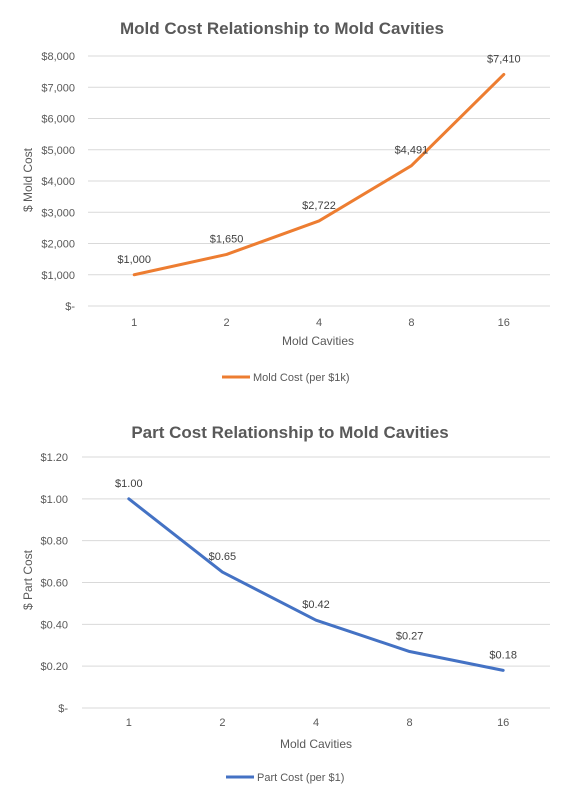  What do you see at coordinates (28, 179) in the screenshot?
I see `y-axis-label: $ Mold Cost` at bounding box center [28, 179].